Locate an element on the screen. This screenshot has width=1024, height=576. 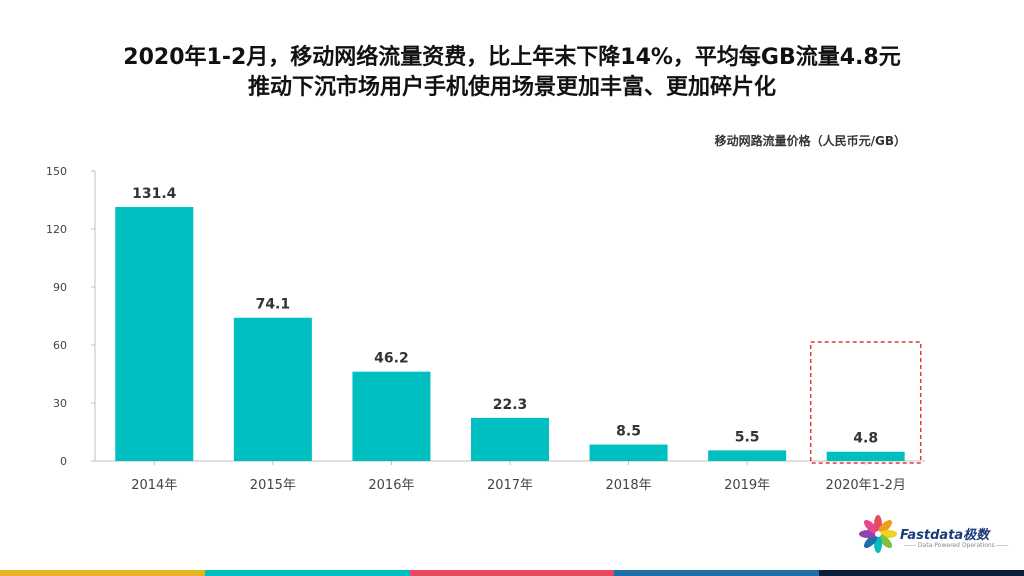
data-label: 8.5 is located at coordinates (628, 432).